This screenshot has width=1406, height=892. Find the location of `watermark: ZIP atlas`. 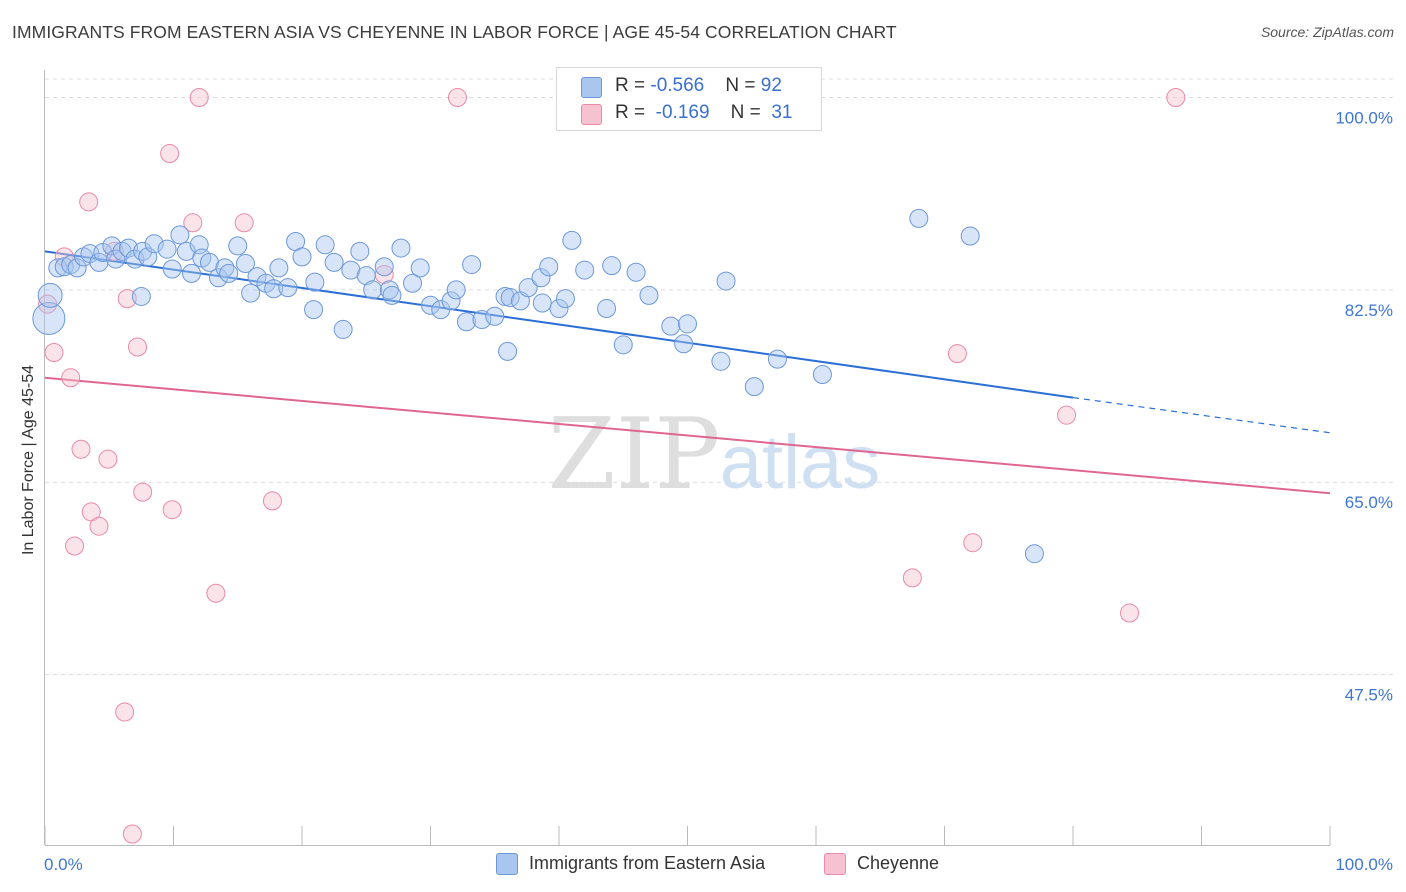

watermark: ZIP atlas is located at coordinates (714, 455).